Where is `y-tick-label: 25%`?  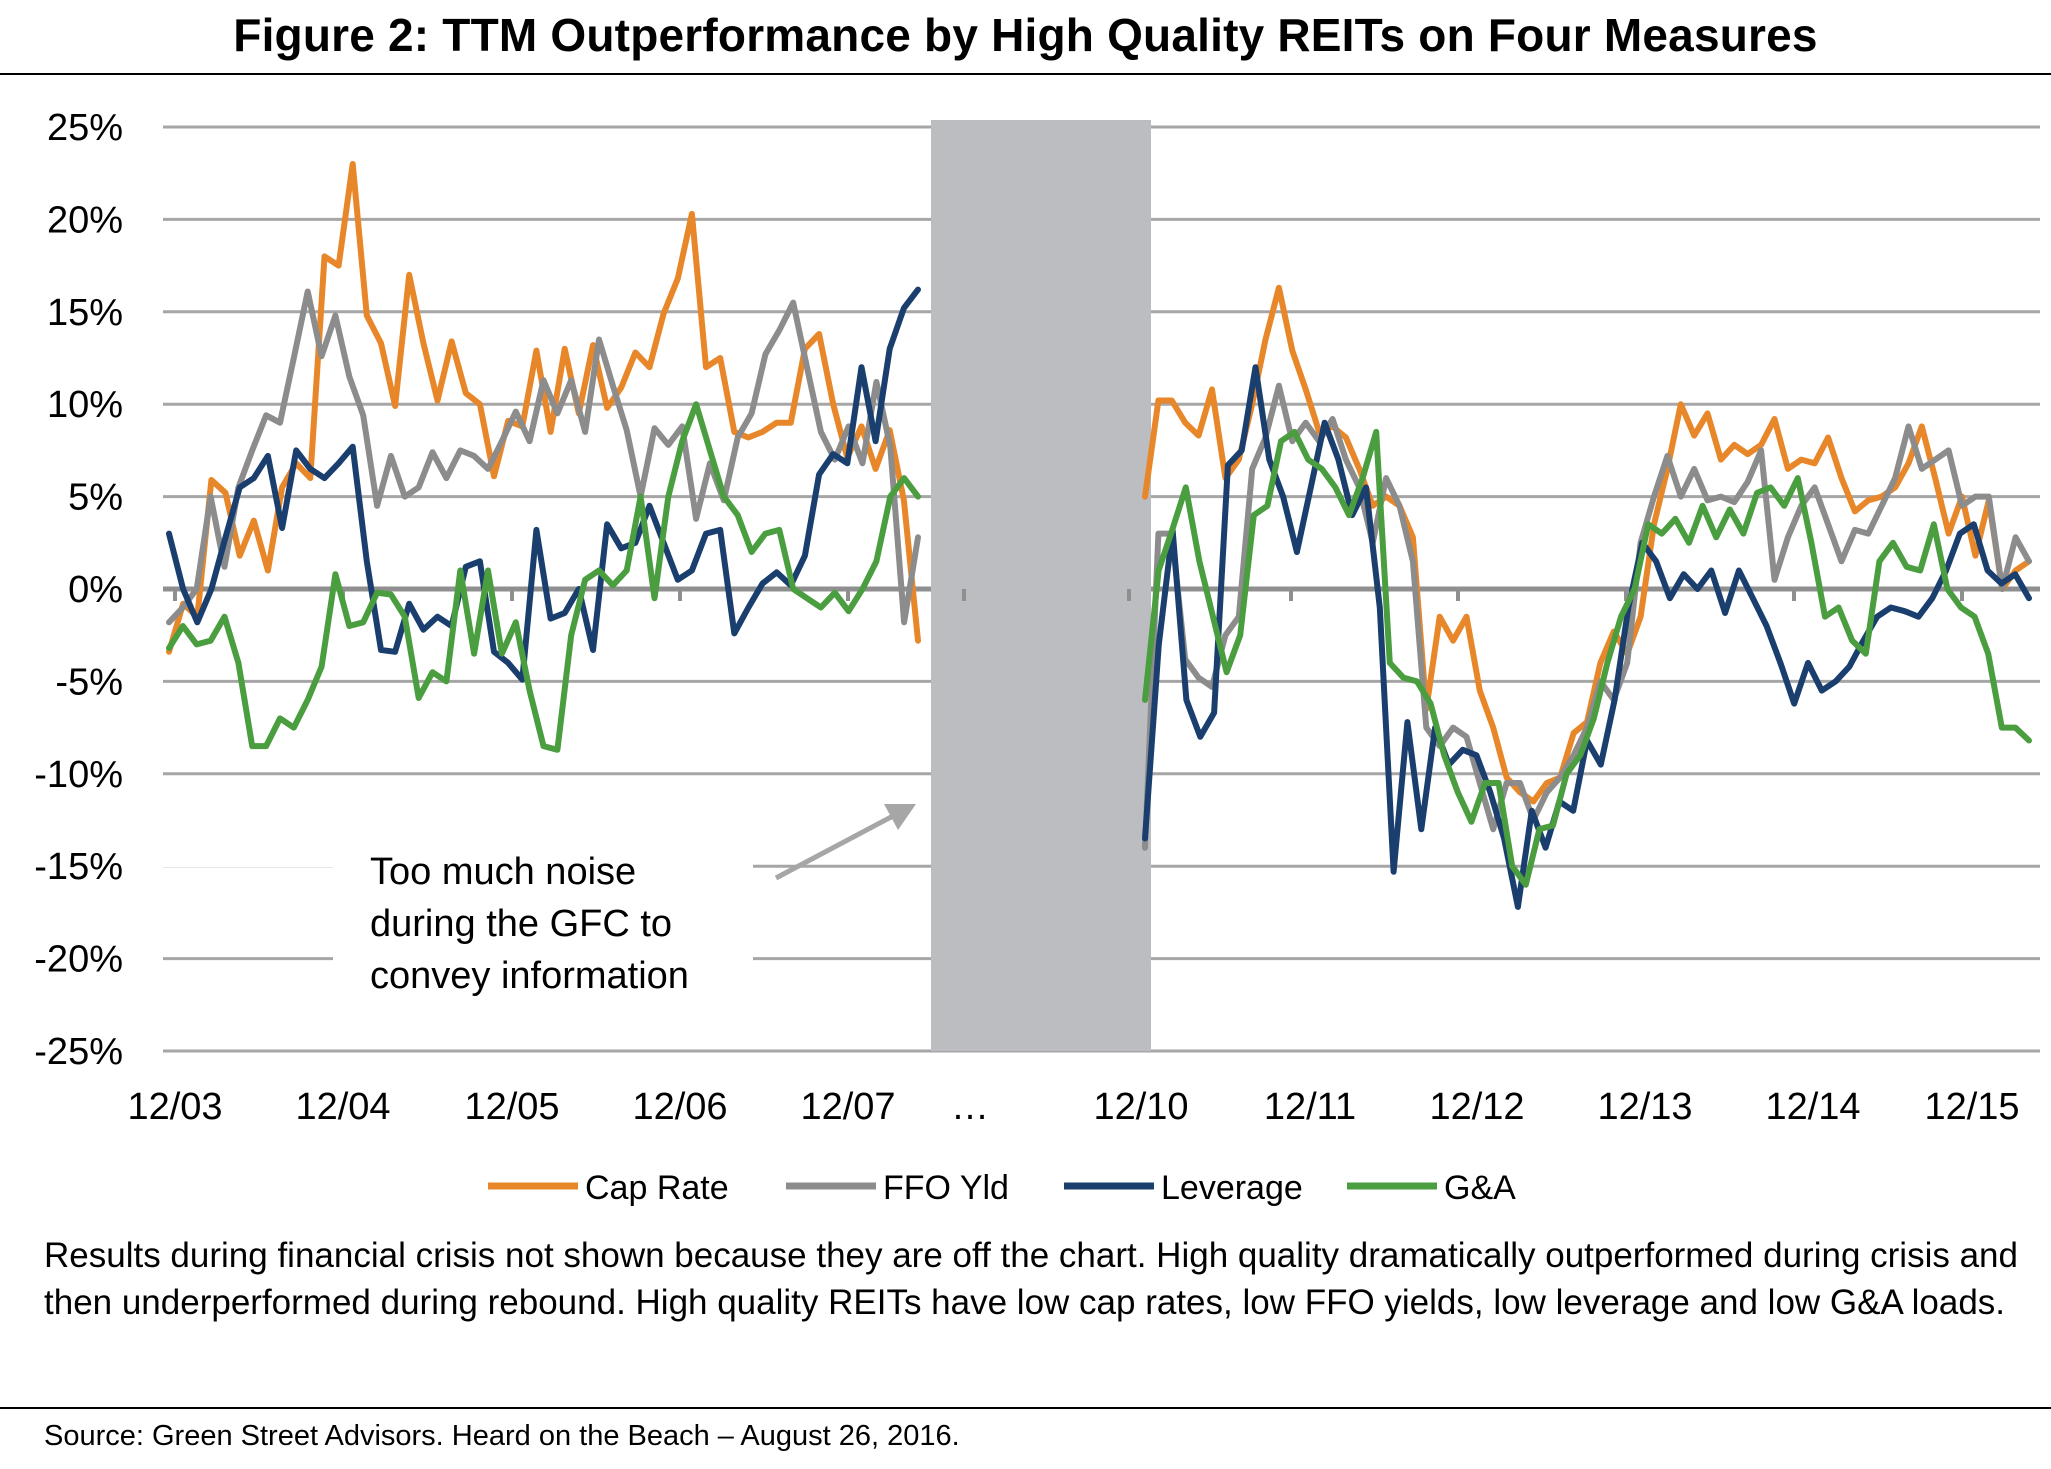
y-tick-label: 25% is located at coordinates (85, 128).